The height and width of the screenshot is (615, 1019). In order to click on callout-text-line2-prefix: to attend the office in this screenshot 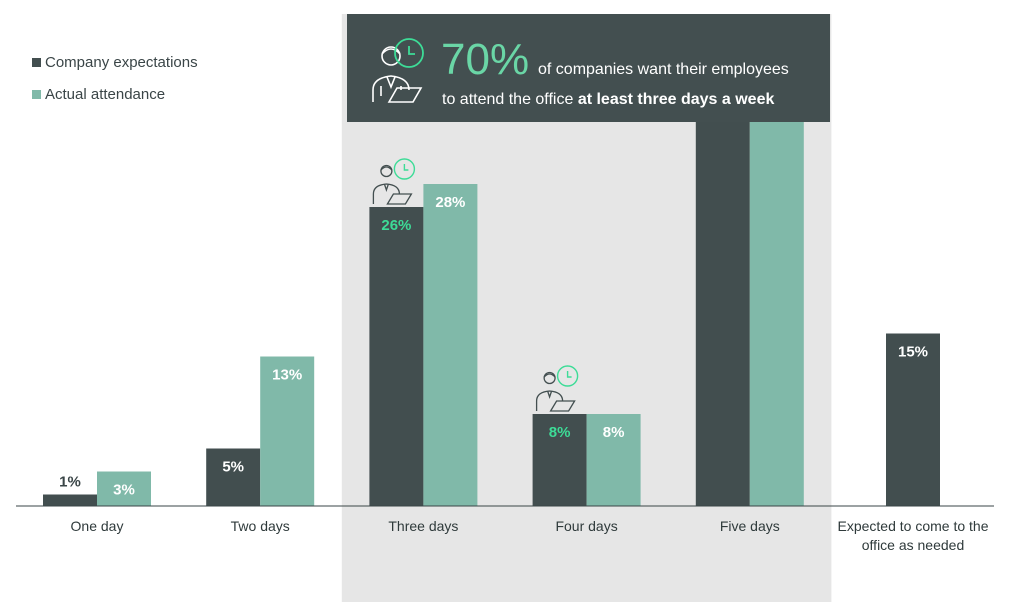, I will do `click(510, 99)`.